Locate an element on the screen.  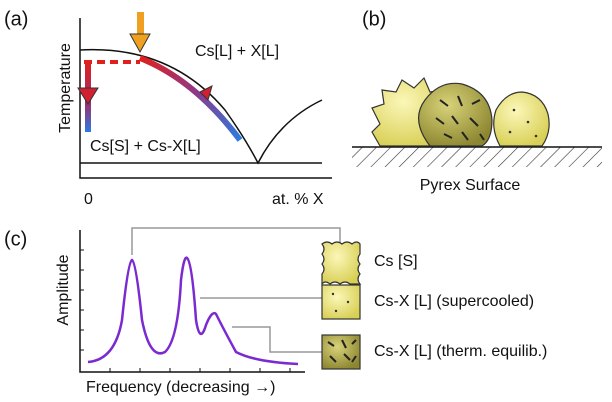
heat-bar is located at coordinates (140, 23).